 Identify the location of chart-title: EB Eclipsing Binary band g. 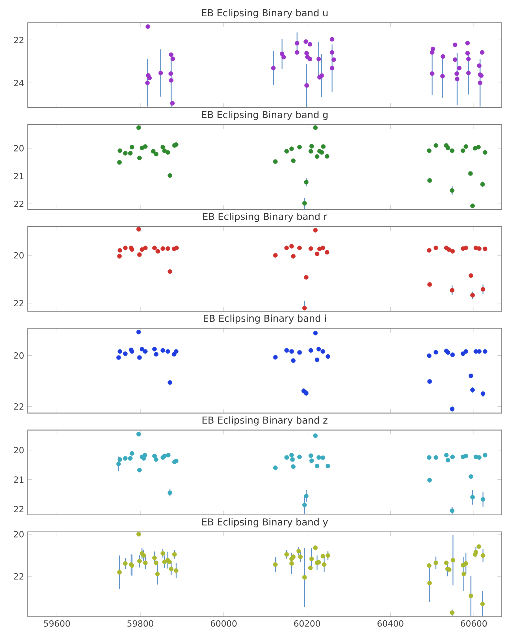
(265, 115).